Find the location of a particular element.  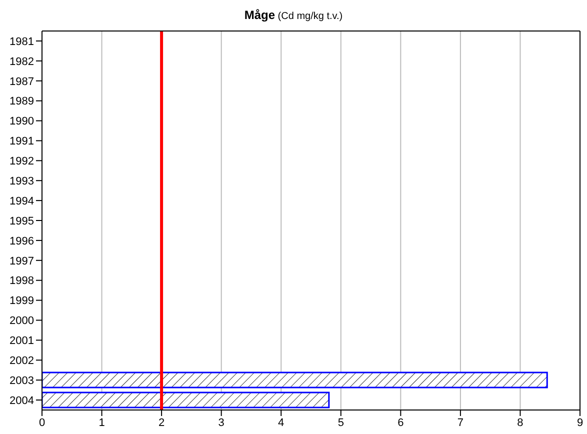

x-tick-label: 4 is located at coordinates (281, 422).